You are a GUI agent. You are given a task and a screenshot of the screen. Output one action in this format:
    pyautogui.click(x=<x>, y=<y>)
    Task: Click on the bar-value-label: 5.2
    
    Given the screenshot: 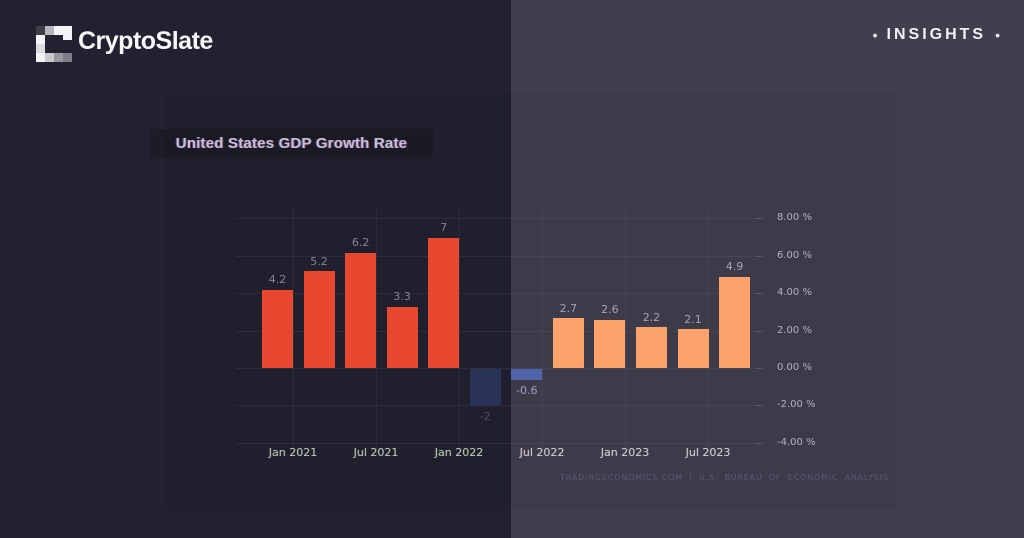 What is the action you would take?
    pyautogui.click(x=319, y=261)
    